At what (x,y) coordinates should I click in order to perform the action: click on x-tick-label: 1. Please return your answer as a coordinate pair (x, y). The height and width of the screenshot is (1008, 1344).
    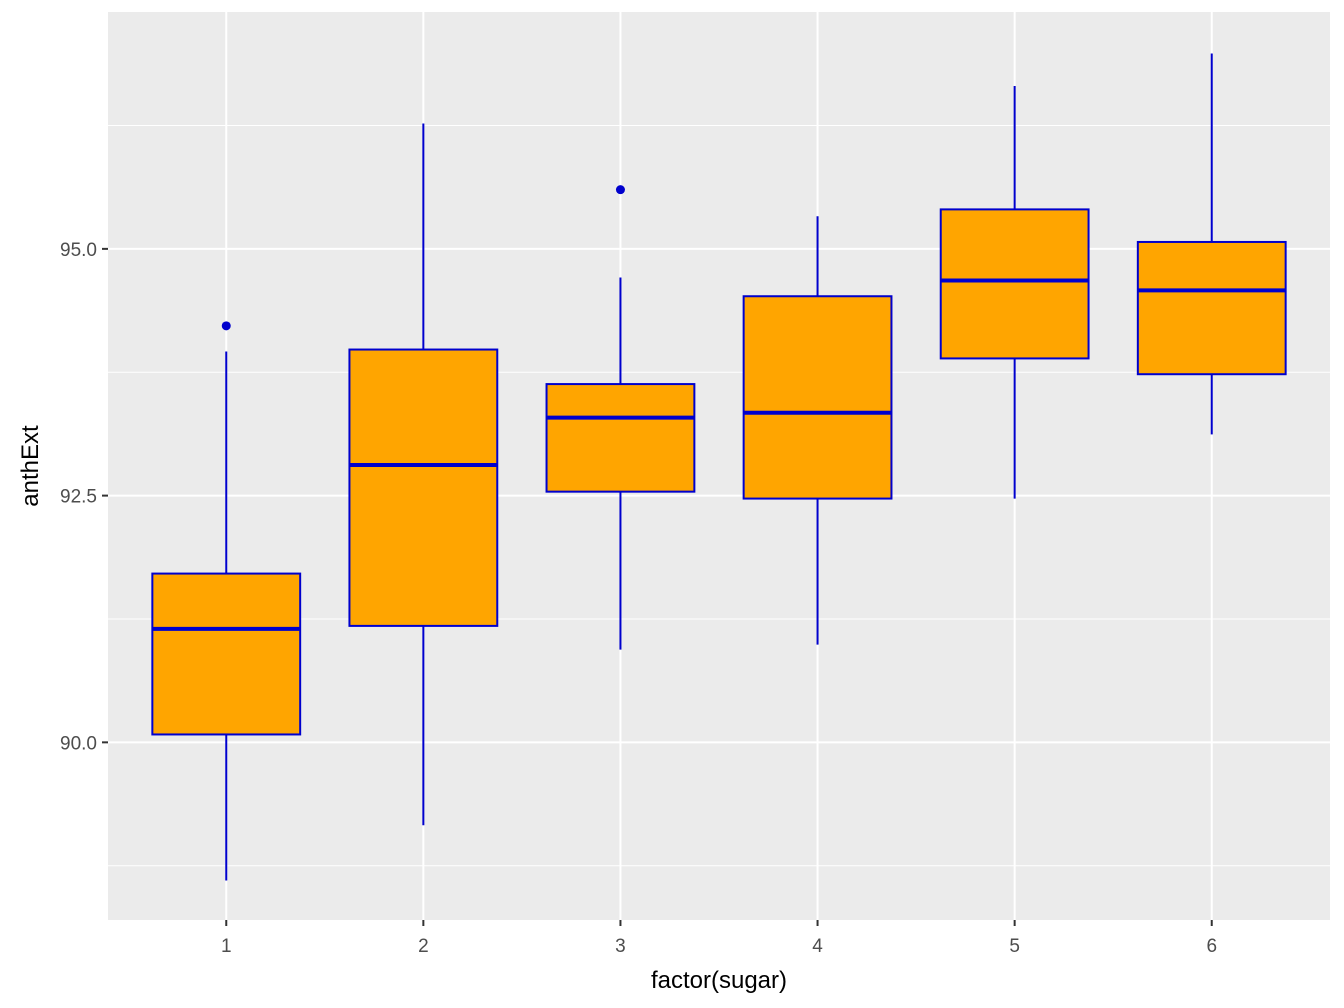
    Looking at the image, I should click on (226, 946).